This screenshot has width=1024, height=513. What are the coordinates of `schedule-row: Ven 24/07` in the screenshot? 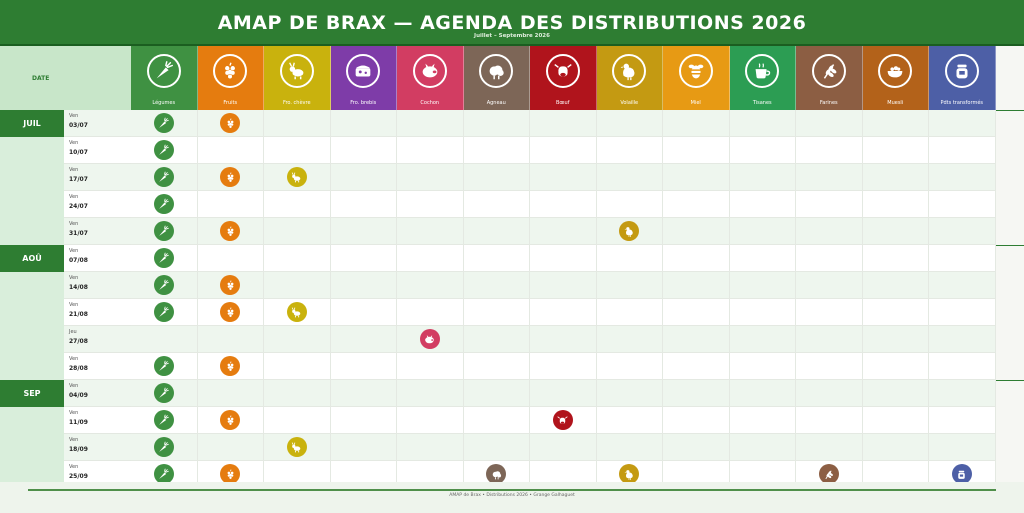 It's located at (498, 204).